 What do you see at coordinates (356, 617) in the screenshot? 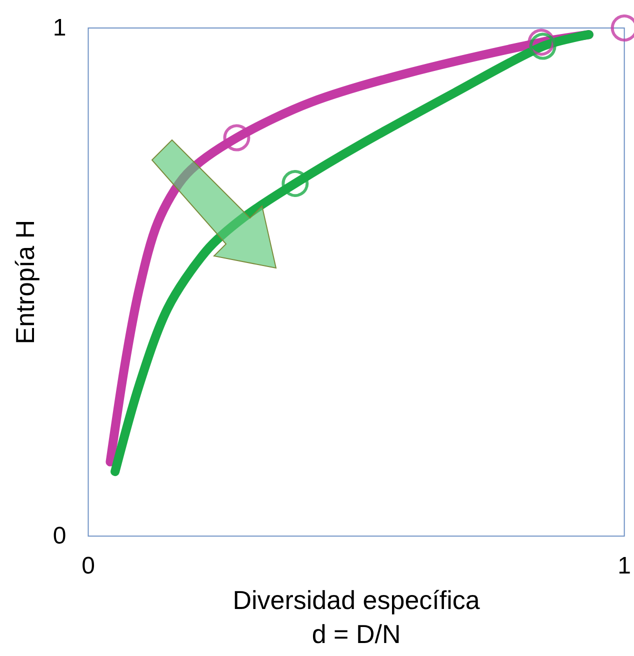
I see `x-axis-title: Diversidad específica d = D/N` at bounding box center [356, 617].